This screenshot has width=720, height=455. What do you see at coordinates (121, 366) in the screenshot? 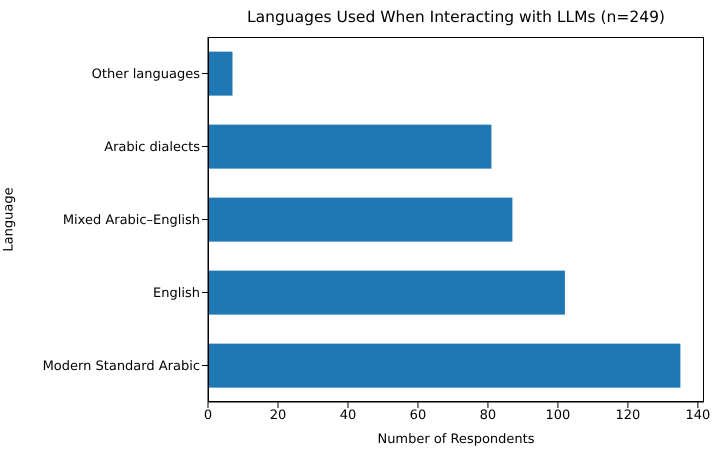
I see `y-tick-label: Modern Standard Arabic` at bounding box center [121, 366].